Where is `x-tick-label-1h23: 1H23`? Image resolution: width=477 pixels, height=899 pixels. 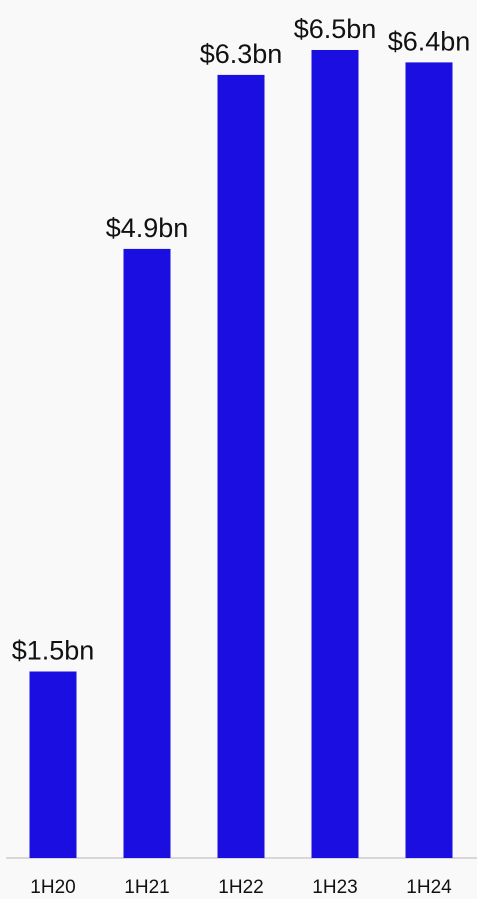
x-tick-label-1h23: 1H23 is located at coordinates (334, 887).